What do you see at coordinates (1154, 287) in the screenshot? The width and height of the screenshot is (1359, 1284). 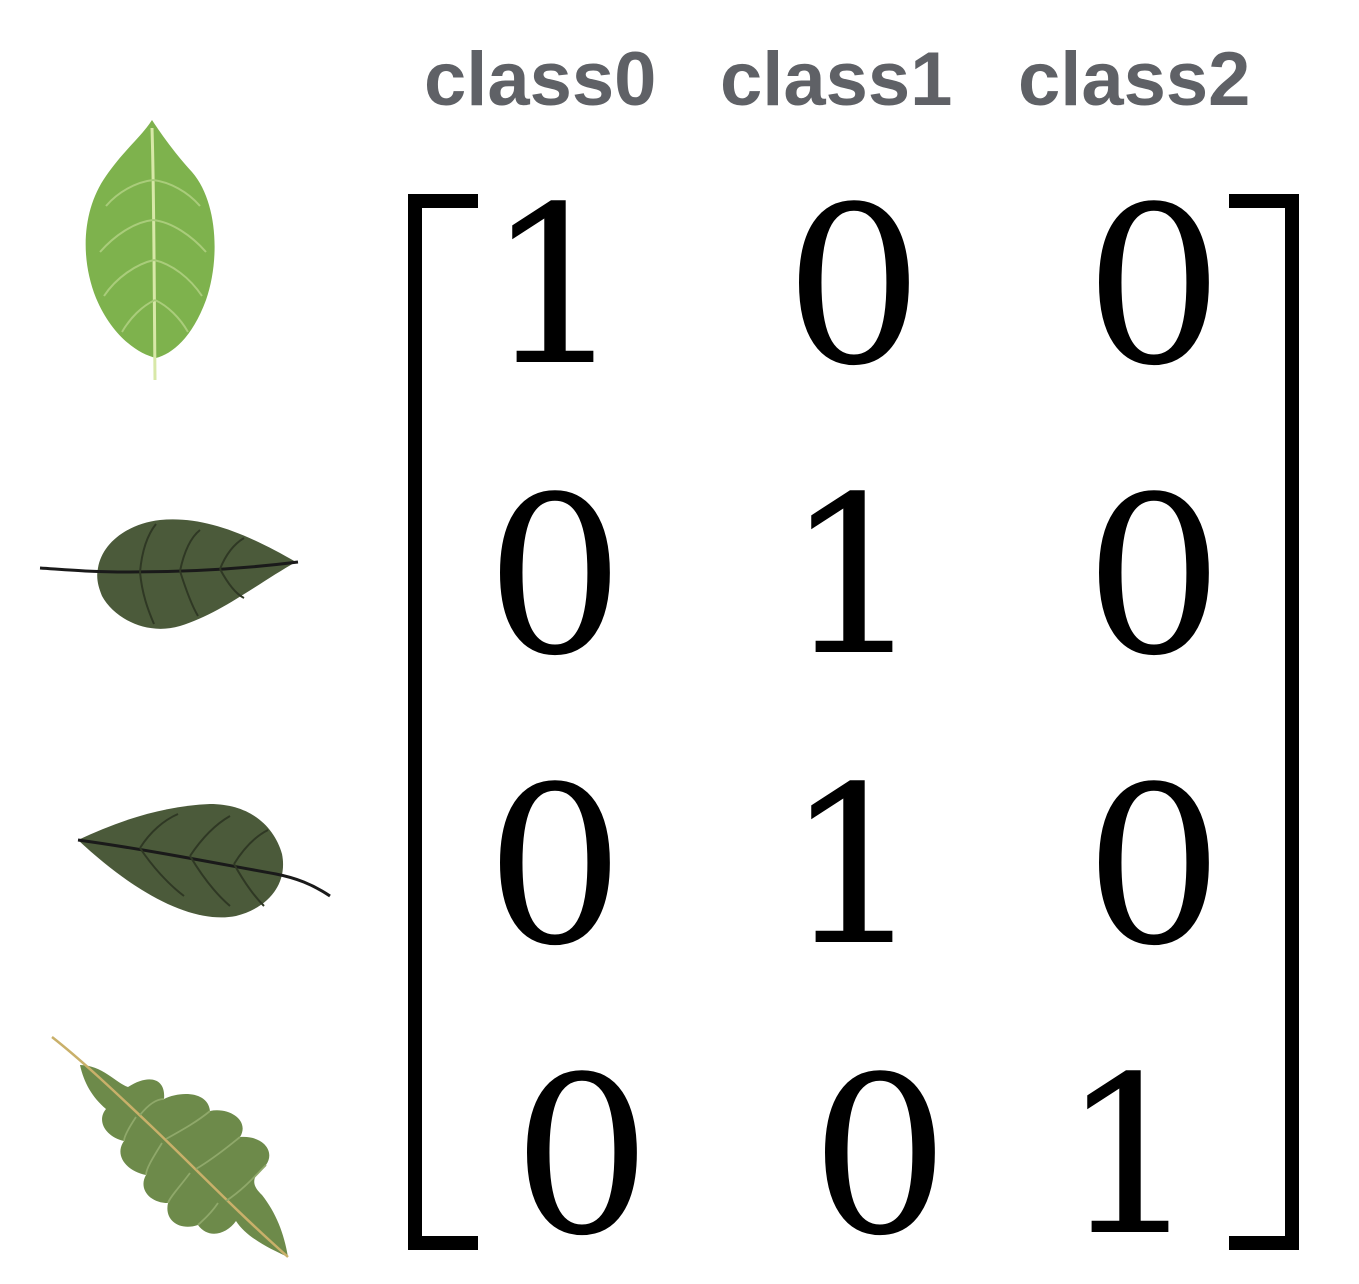 I see `matrix-cell-r1-c3: 0` at bounding box center [1154, 287].